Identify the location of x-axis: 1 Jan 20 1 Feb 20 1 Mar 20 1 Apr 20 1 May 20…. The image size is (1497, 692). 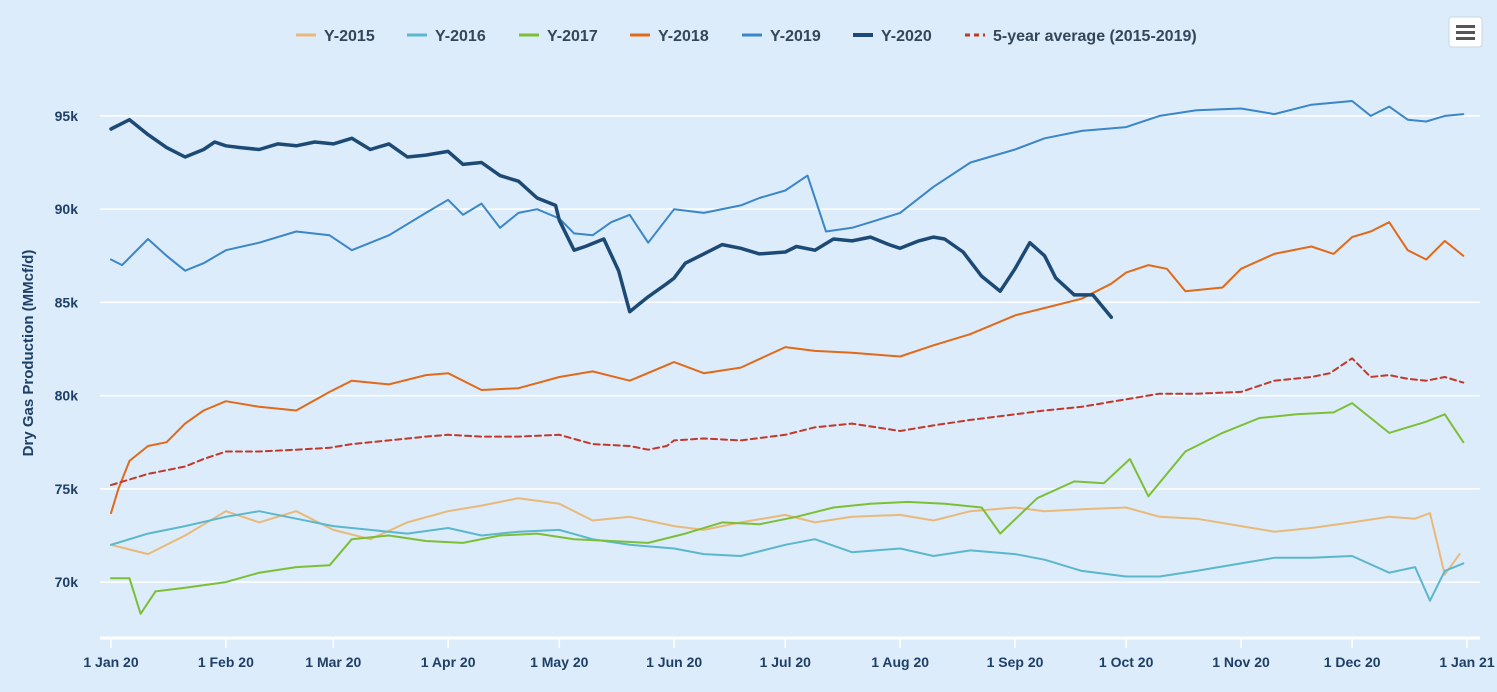
(789, 653).